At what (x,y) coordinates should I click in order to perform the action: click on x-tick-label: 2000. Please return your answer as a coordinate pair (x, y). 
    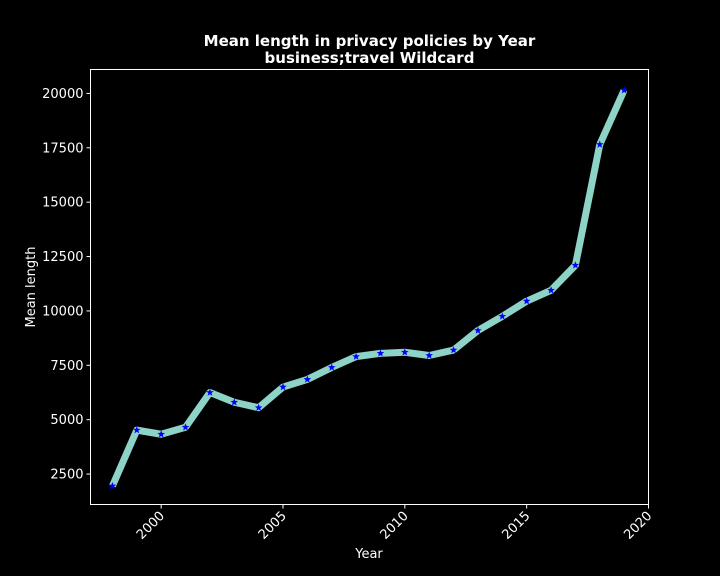
    Looking at the image, I should click on (151, 526).